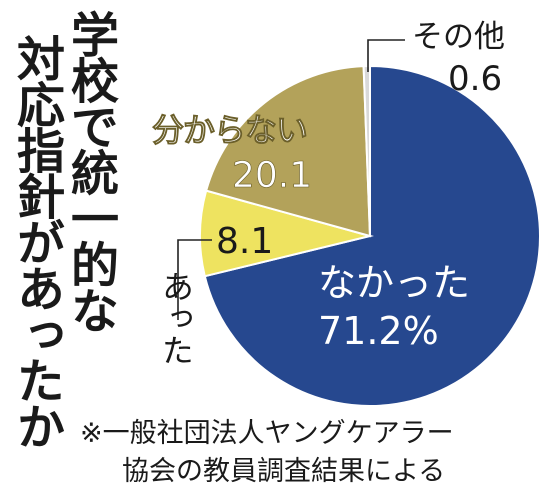 The height and width of the screenshot is (500, 558). Describe the element at coordinates (394, 283) in the screenshot. I see `label-nakatta: なかった` at that location.